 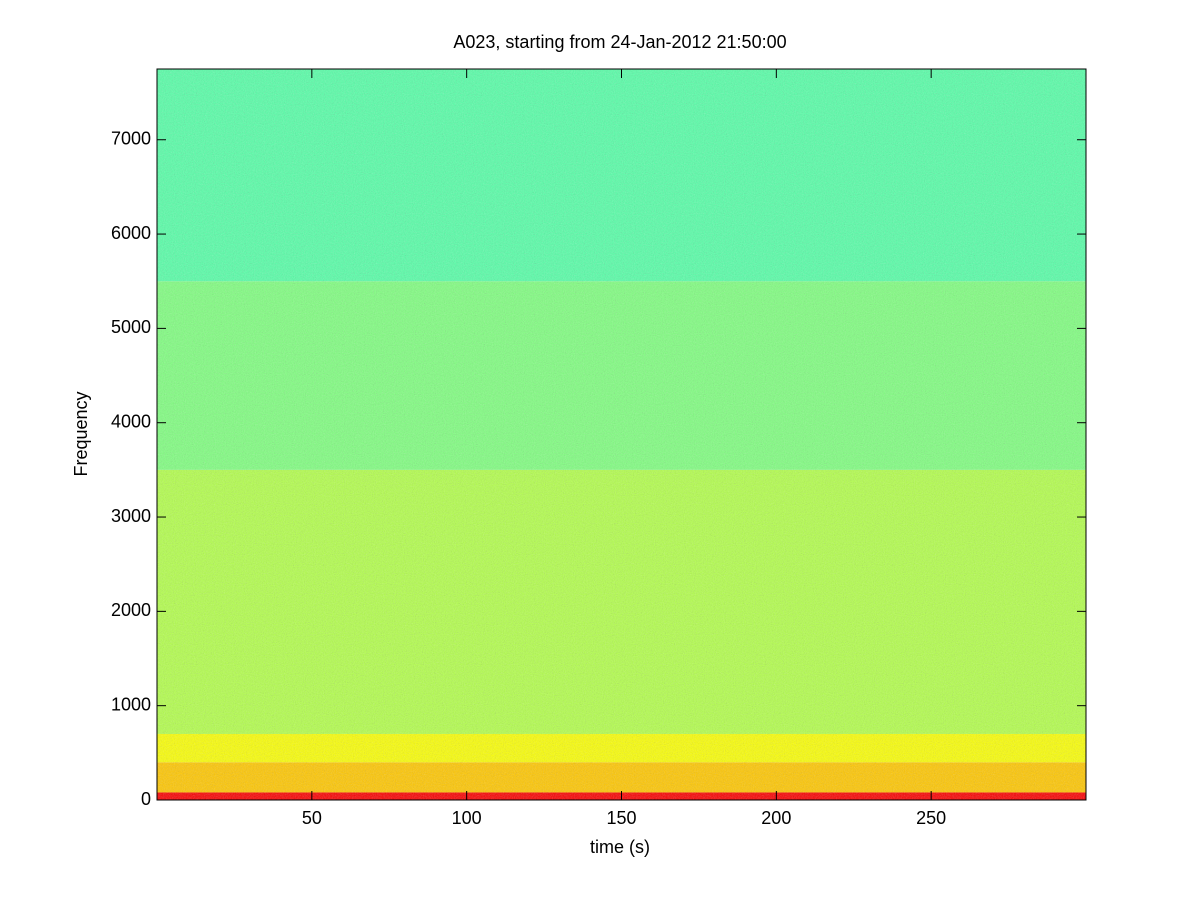 What do you see at coordinates (131, 610) in the screenshot?
I see `y-tick-label: 2000` at bounding box center [131, 610].